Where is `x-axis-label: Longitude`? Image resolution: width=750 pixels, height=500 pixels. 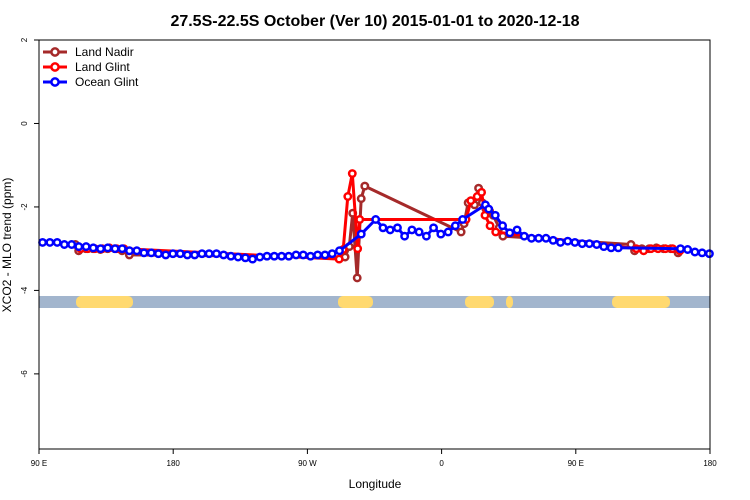
x-axis-label: Longitude is located at coordinates (375, 484).